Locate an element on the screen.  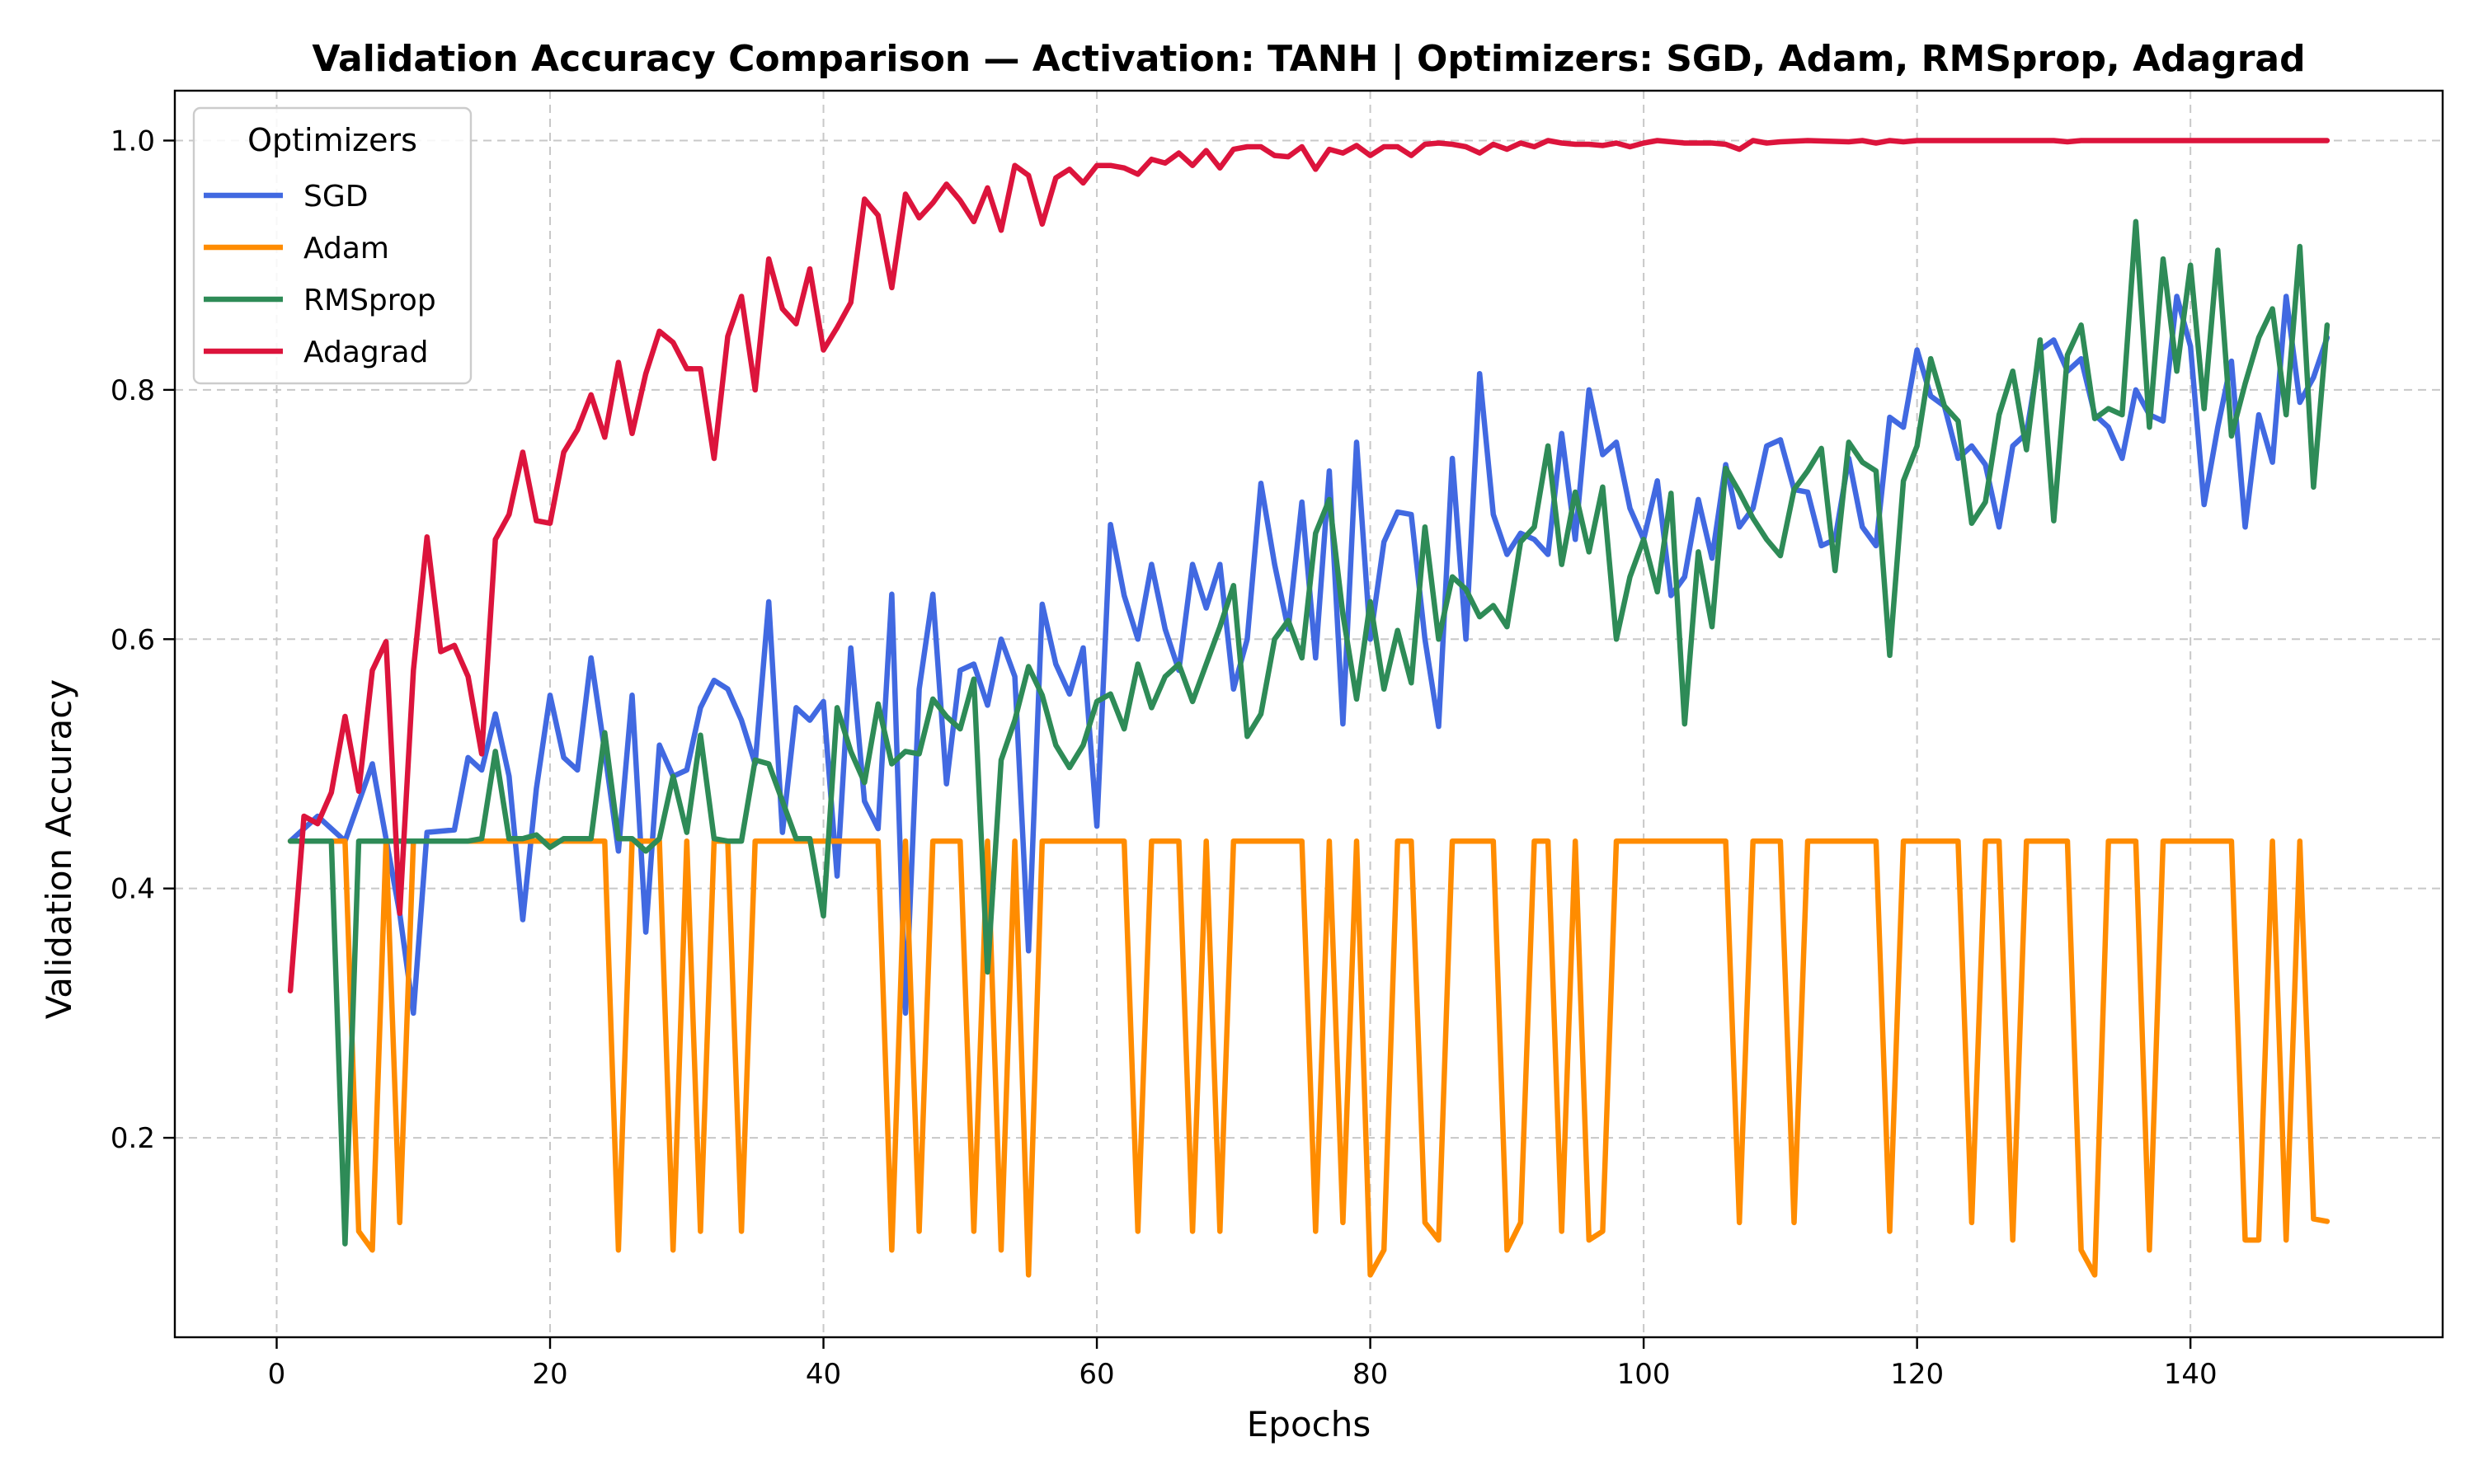
x-tick-label: 60 is located at coordinates (1096, 1374).